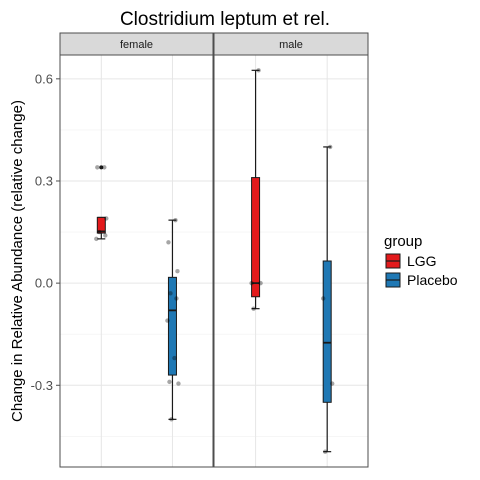 The width and height of the screenshot is (480, 480). Describe the element at coordinates (432, 280) in the screenshot. I see `legend-label: Placebo` at that location.